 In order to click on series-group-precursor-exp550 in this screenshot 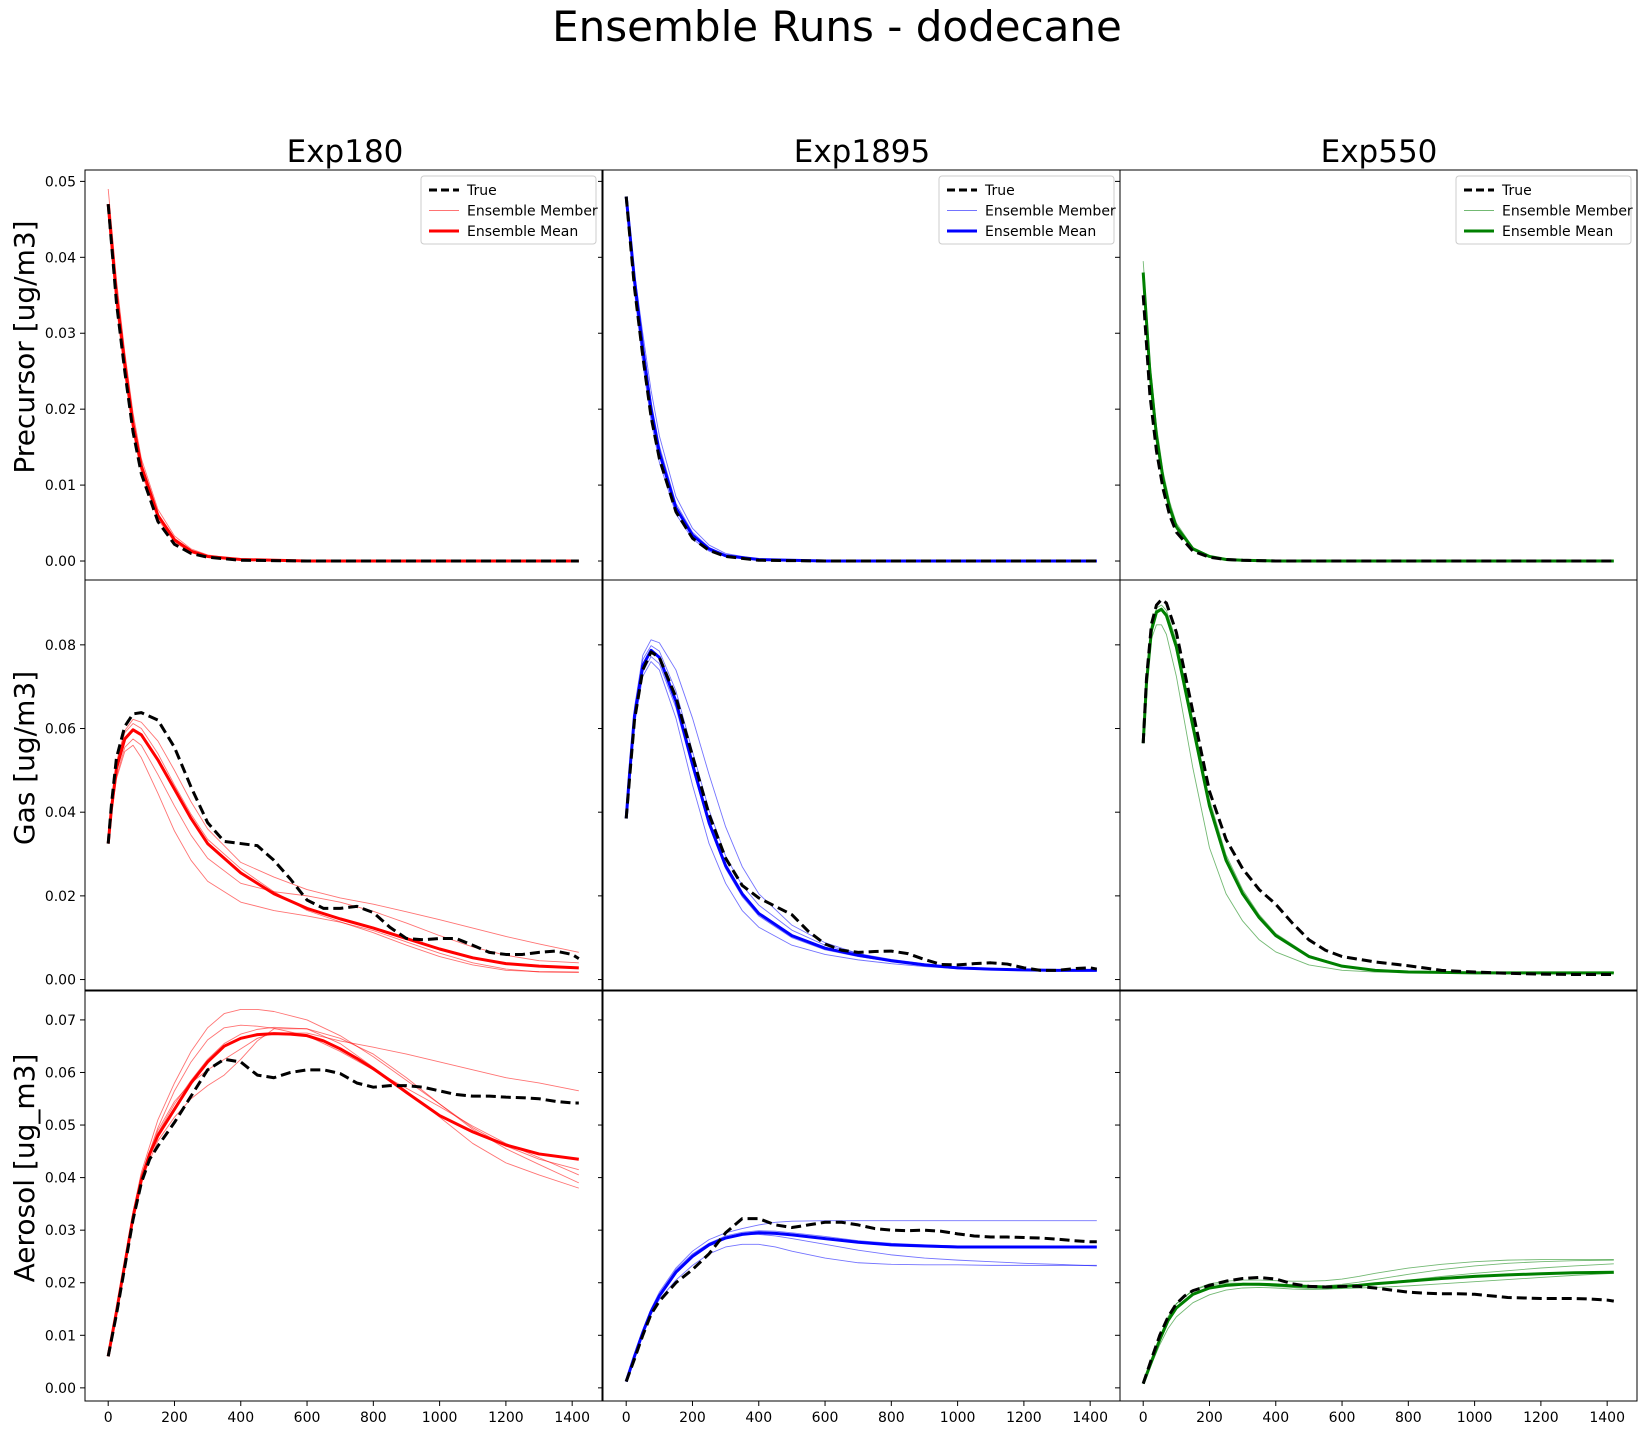, I will do `click(1377, 412)`.